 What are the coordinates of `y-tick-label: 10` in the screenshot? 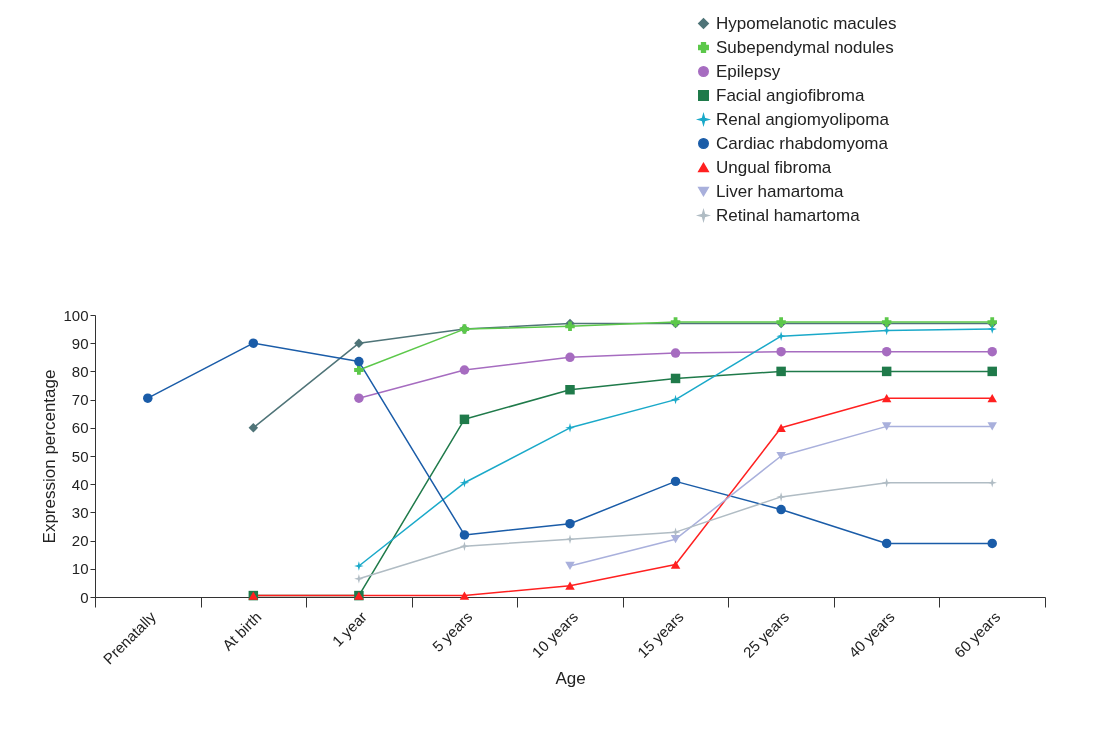 It's located at (80, 569).